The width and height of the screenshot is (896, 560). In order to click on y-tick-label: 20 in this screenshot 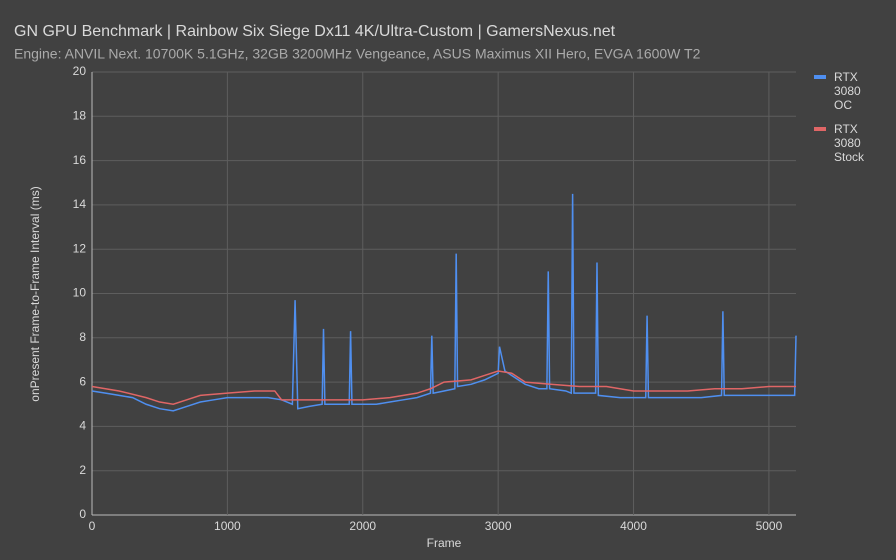, I will do `click(80, 71)`.